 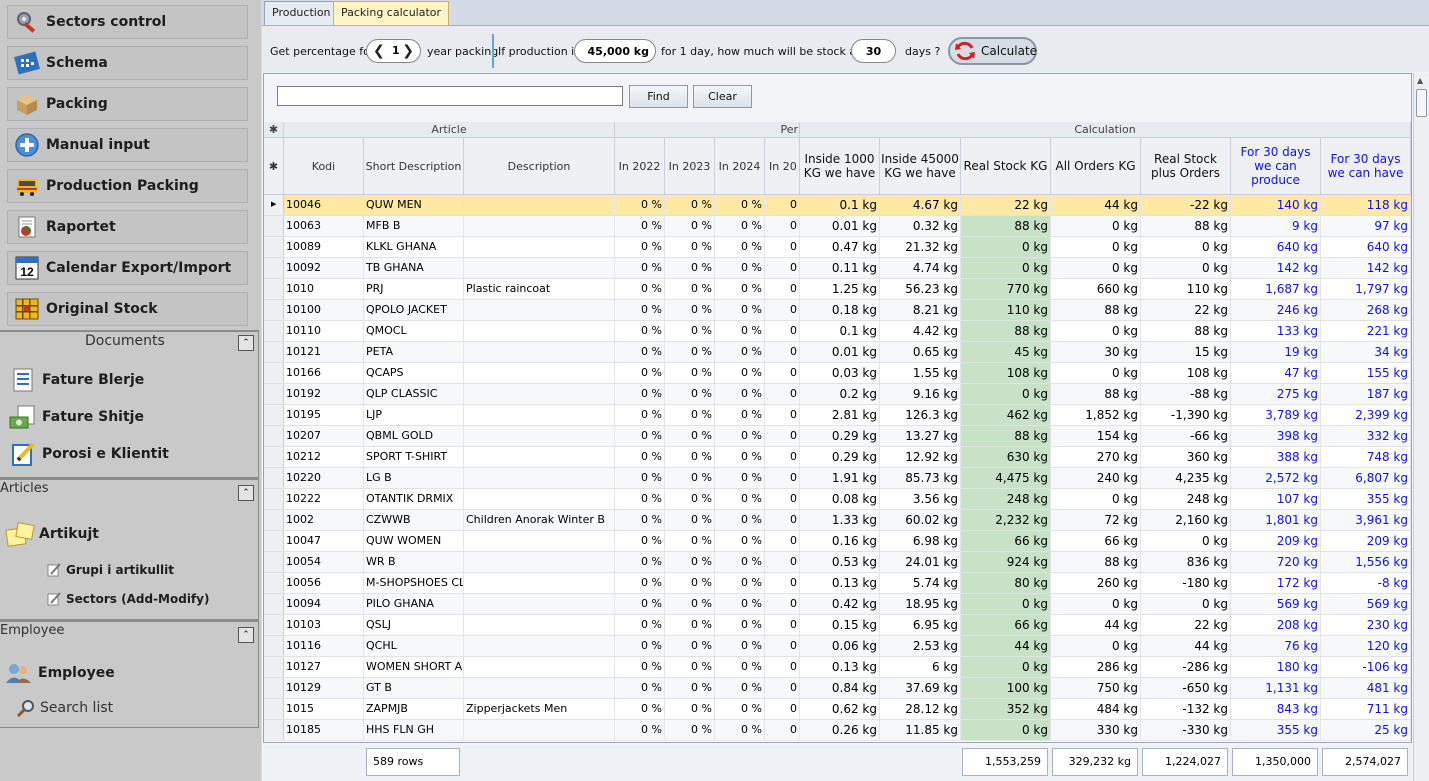 I want to click on days-input: 30, so click(x=873, y=51).